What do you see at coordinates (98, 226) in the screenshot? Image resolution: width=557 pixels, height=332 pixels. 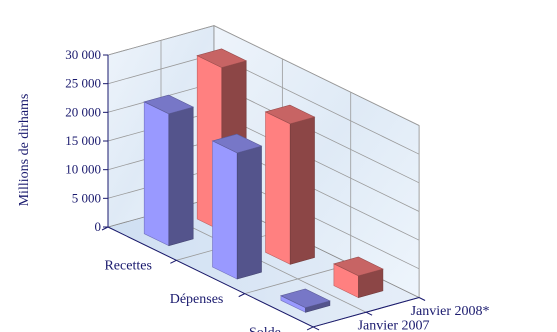 I see `y-tick-label-0: 0` at bounding box center [98, 226].